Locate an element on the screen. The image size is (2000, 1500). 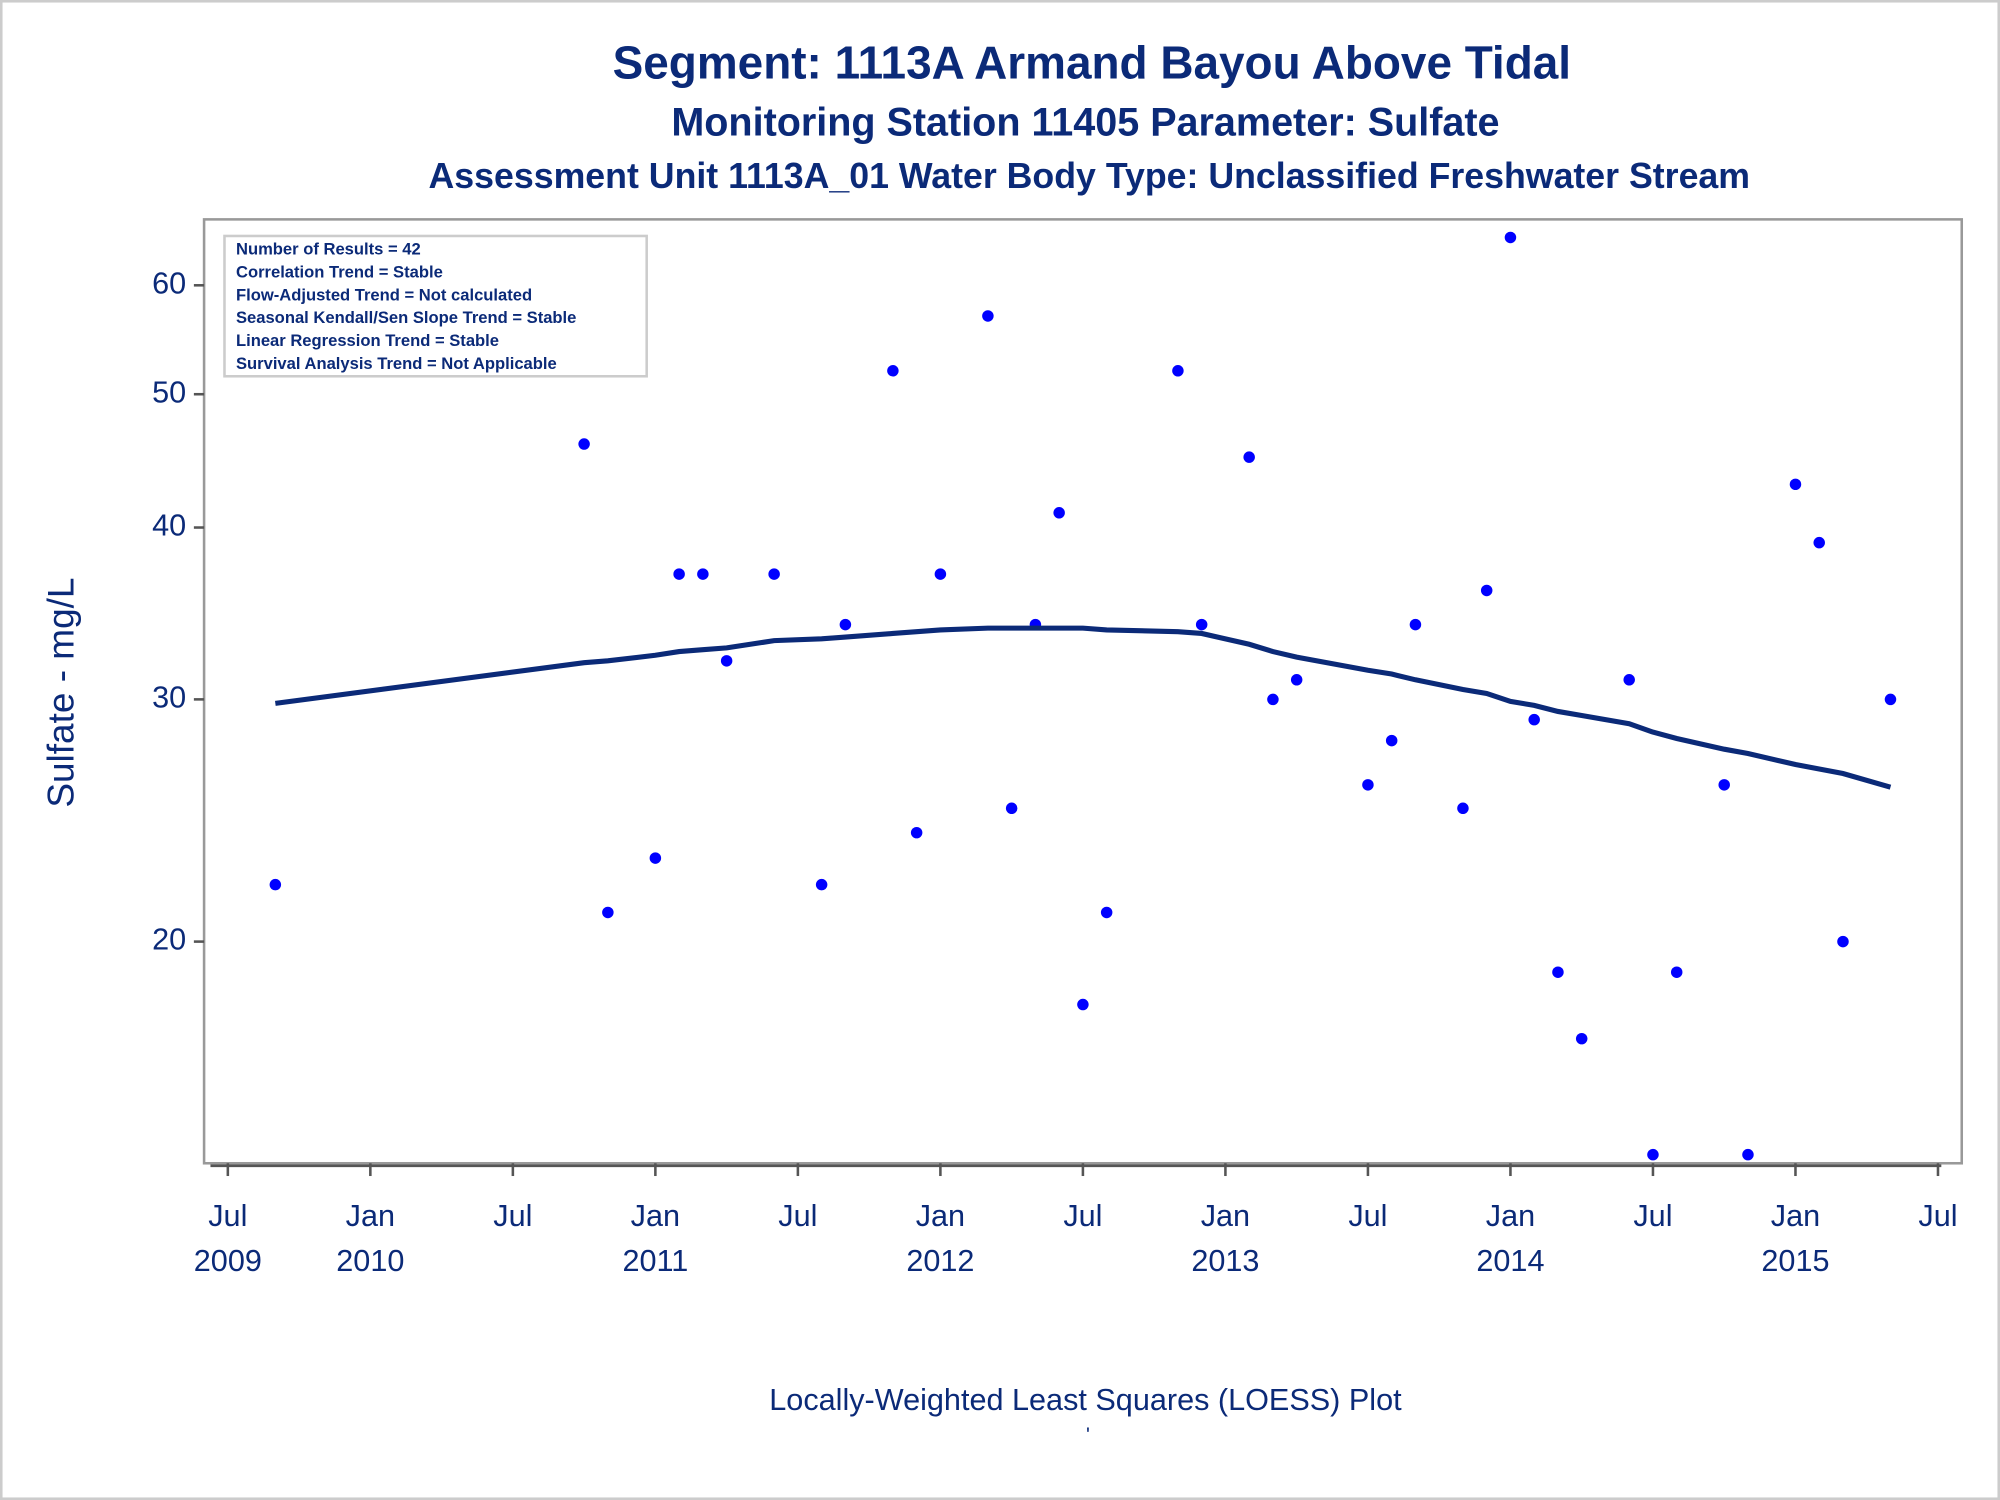
x-tick-label: 2014 is located at coordinates (1510, 1261).